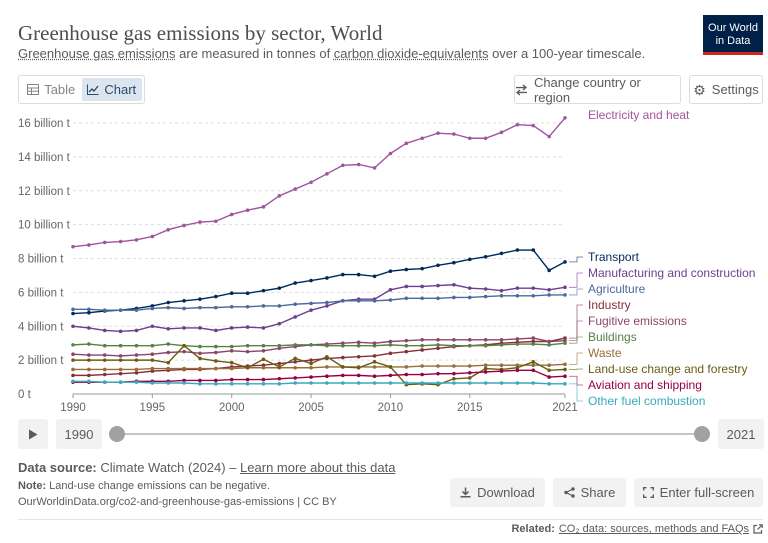  What do you see at coordinates (702, 434) in the screenshot?
I see `timeline-end-handle` at bounding box center [702, 434].